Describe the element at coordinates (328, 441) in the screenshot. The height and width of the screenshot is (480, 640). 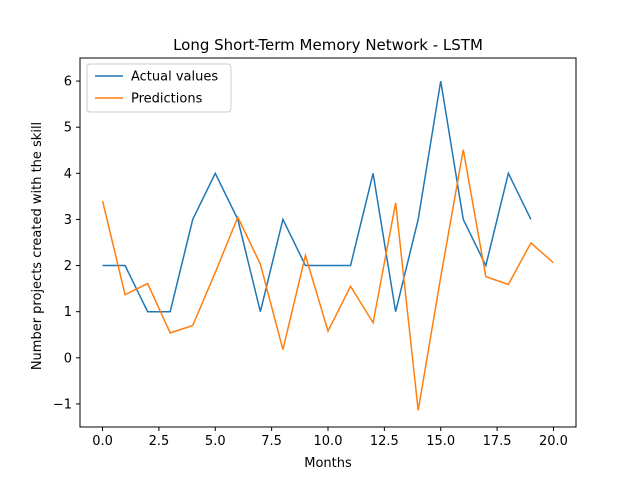
I see `x-tick-label: 10.0` at that location.